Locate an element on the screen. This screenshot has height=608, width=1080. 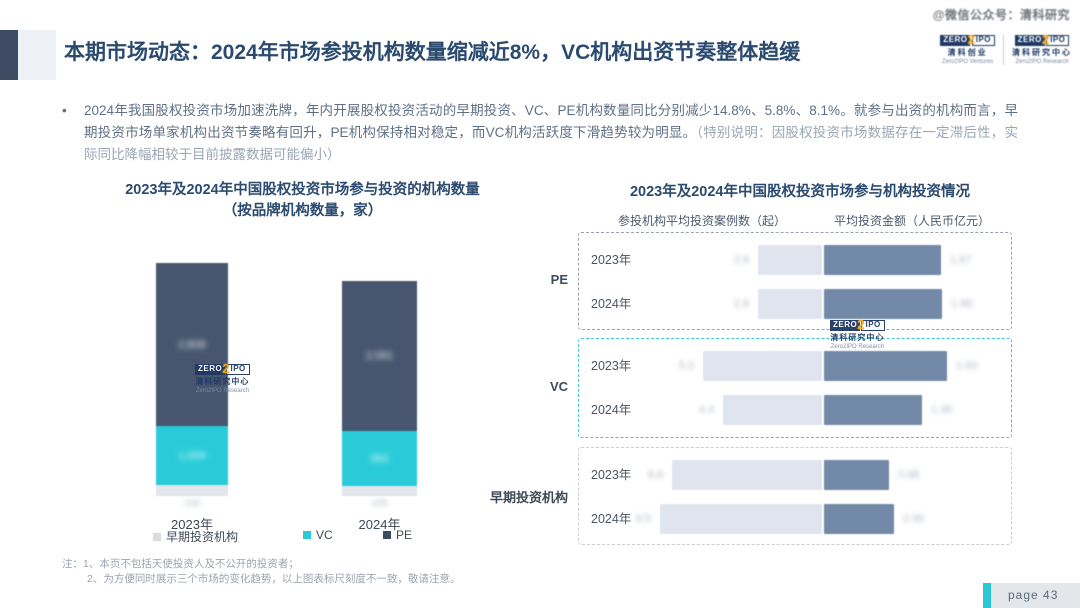
cases-value: 4.4 is located at coordinates (706, 410).